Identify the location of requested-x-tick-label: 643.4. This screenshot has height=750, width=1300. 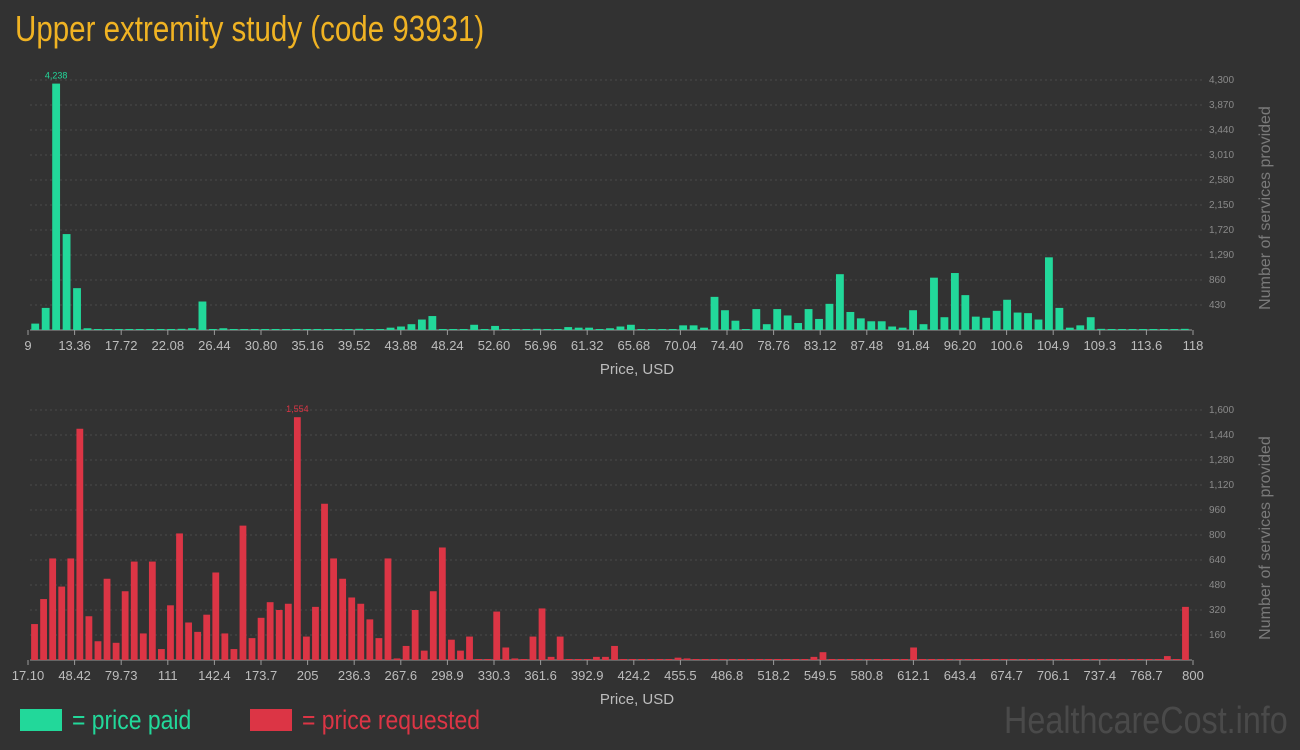
(960, 675).